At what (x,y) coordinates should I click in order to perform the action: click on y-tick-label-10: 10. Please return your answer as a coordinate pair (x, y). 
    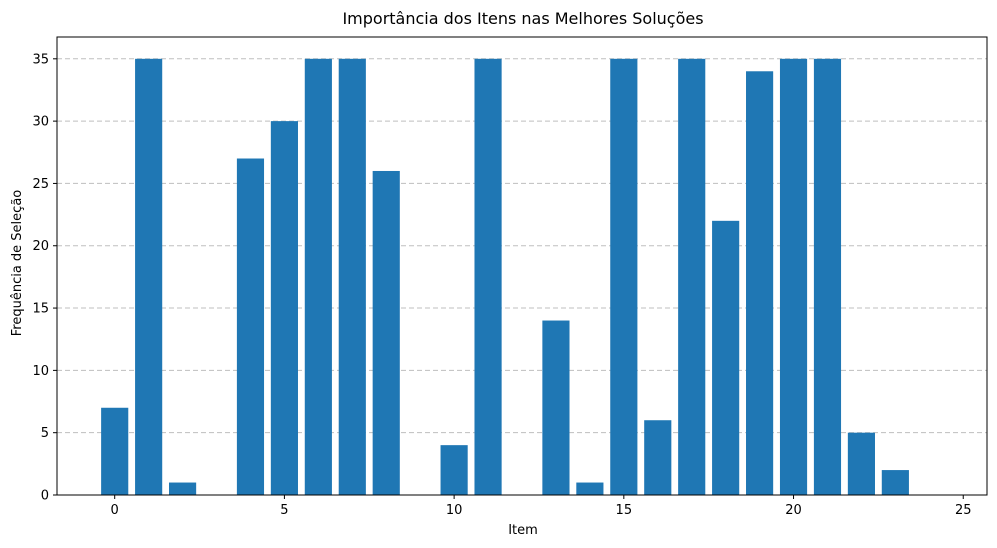
    Looking at the image, I should click on (40, 371).